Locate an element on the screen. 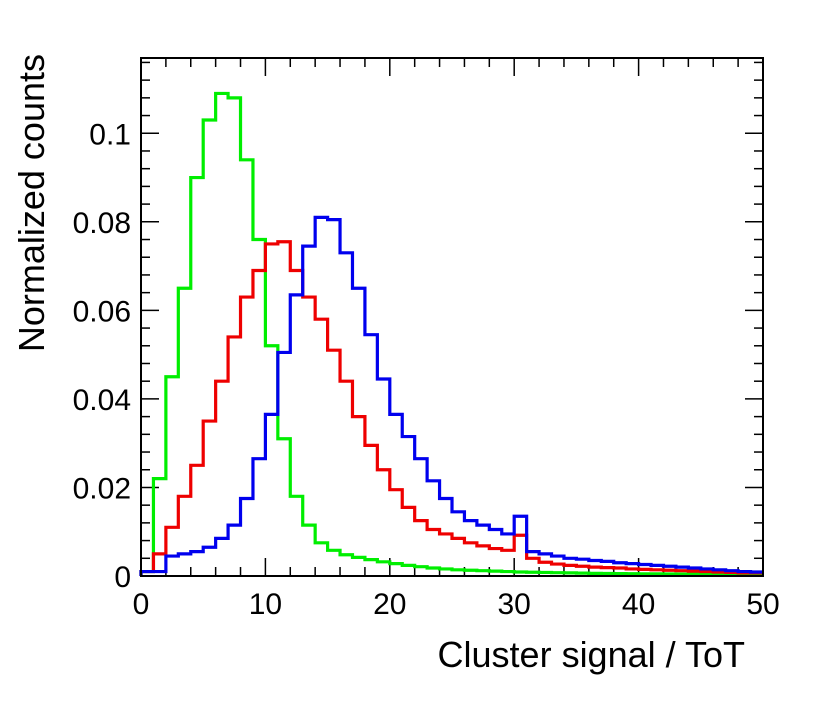  x-axis-title: Cluster signal / ToT is located at coordinates (591, 654).